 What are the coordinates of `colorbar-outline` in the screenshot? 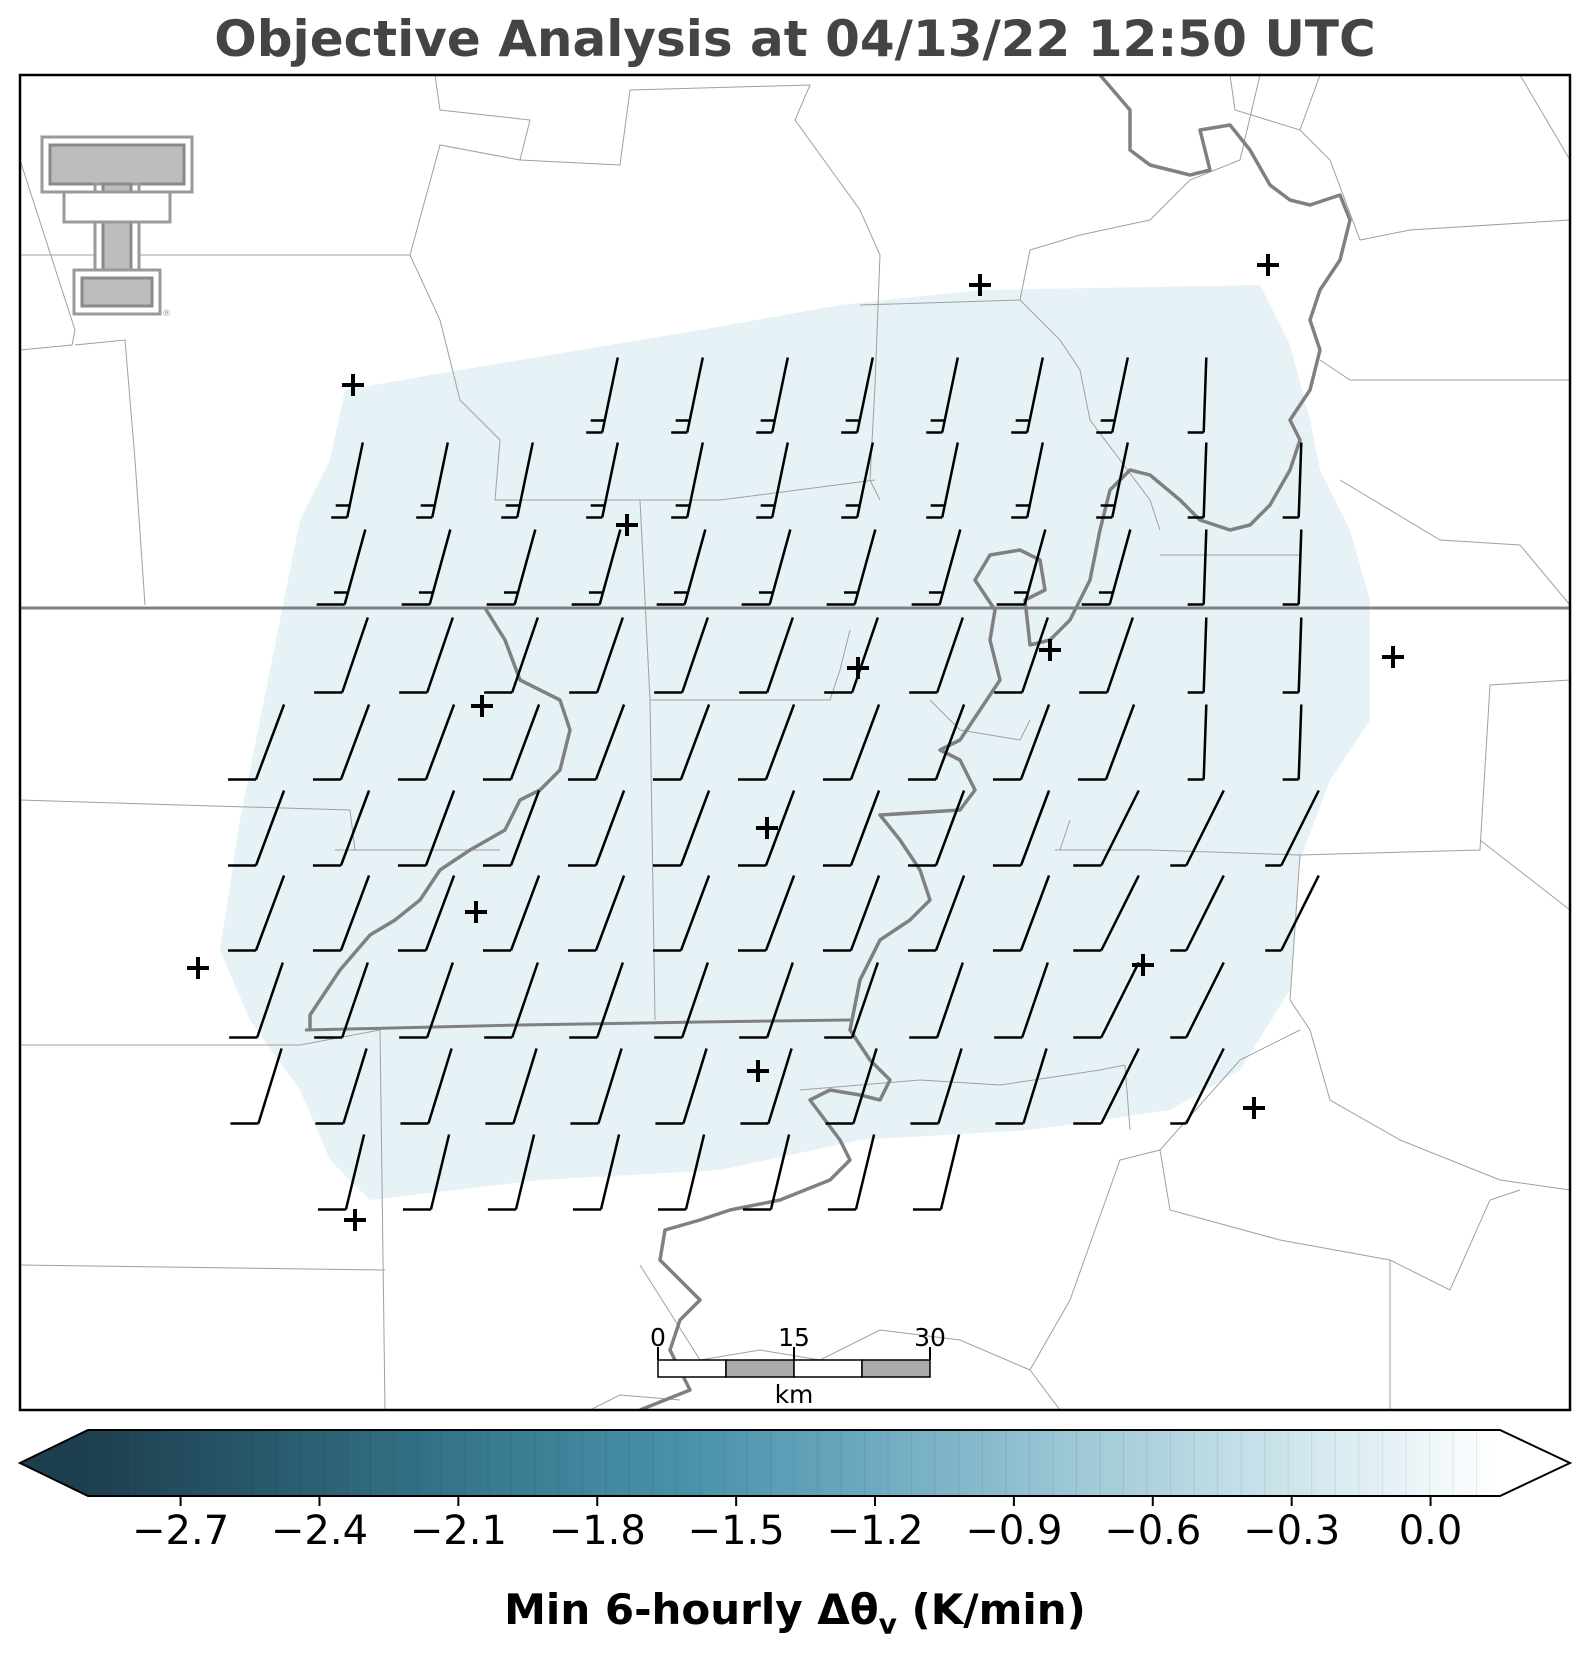 It's located at (795, 1463).